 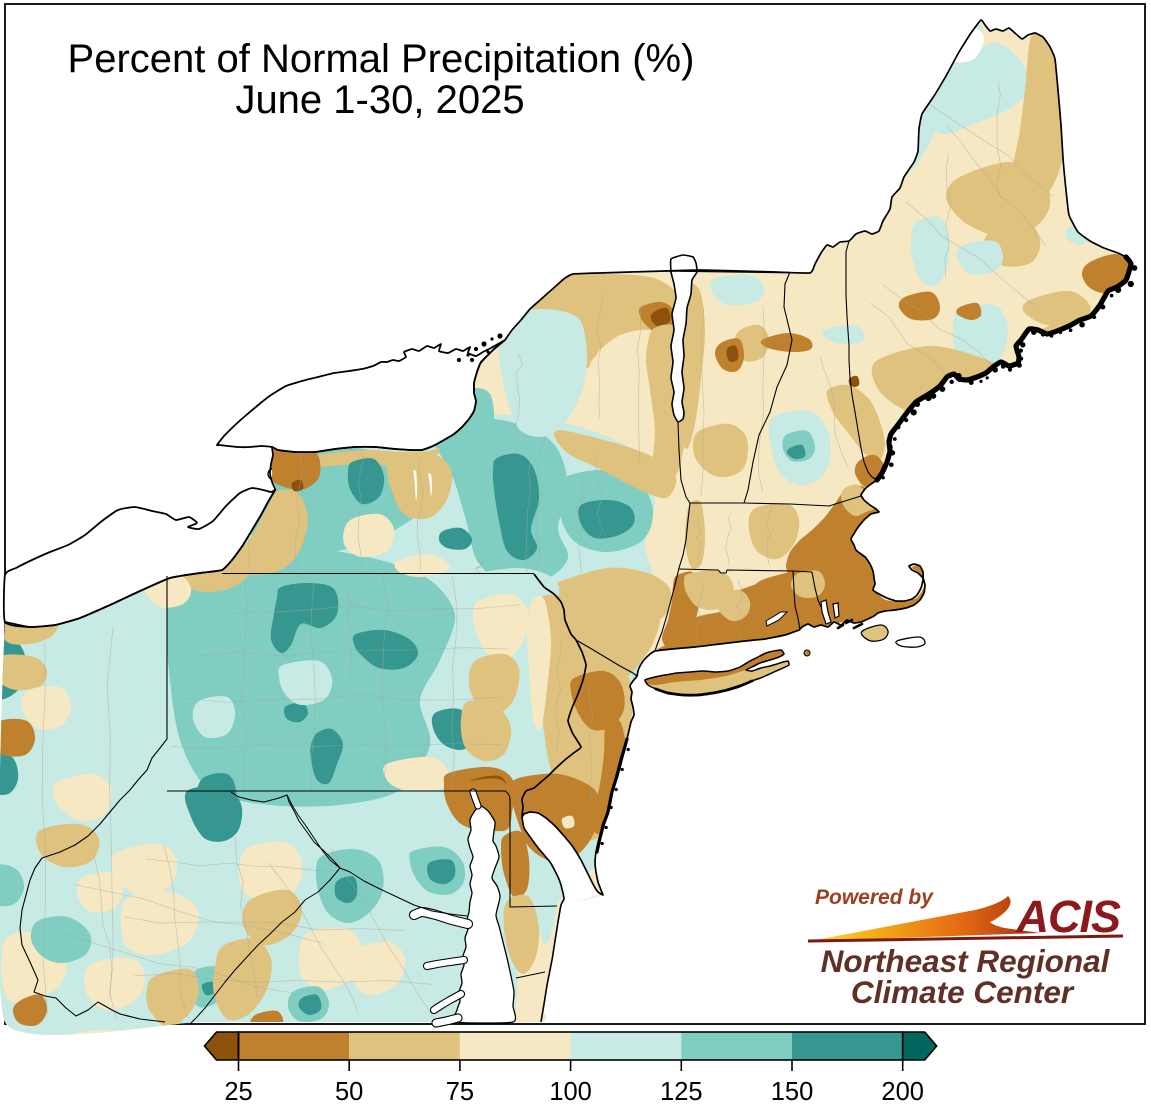 I want to click on svg-text: 150, so click(x=792, y=1092).